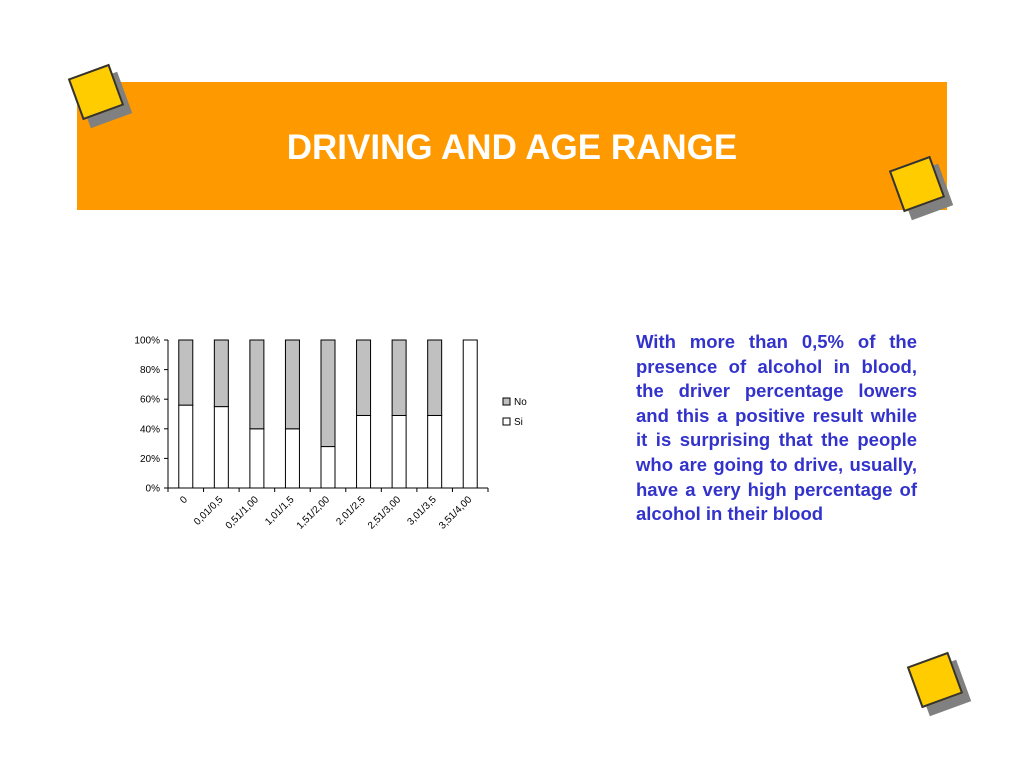  What do you see at coordinates (518, 422) in the screenshot?
I see `legend-label-si: Si` at bounding box center [518, 422].